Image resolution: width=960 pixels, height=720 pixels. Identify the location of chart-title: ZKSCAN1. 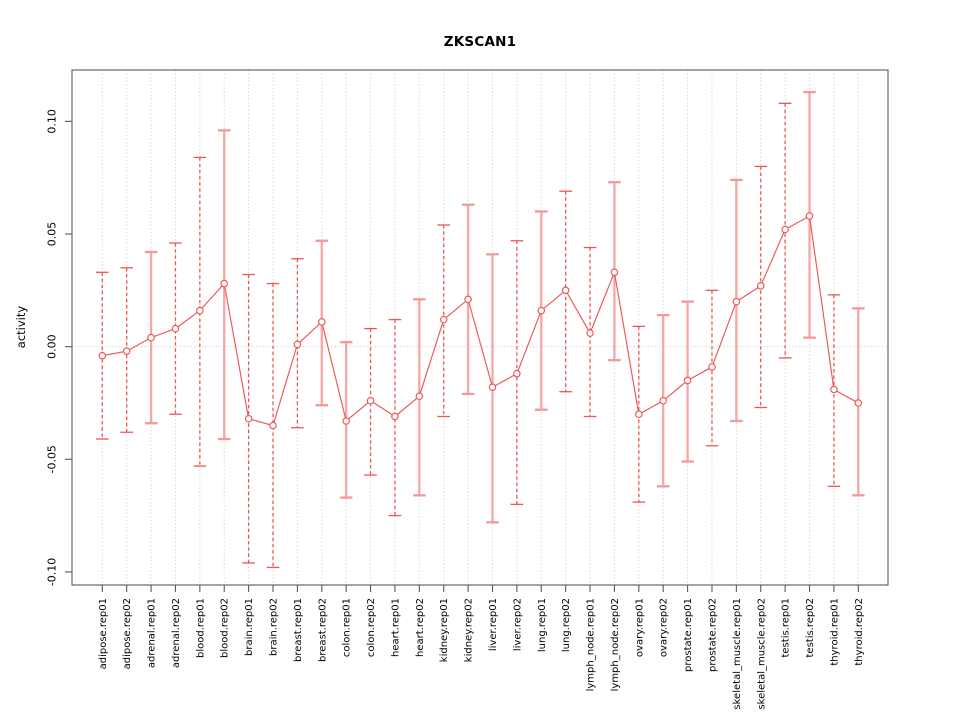
(480, 42).